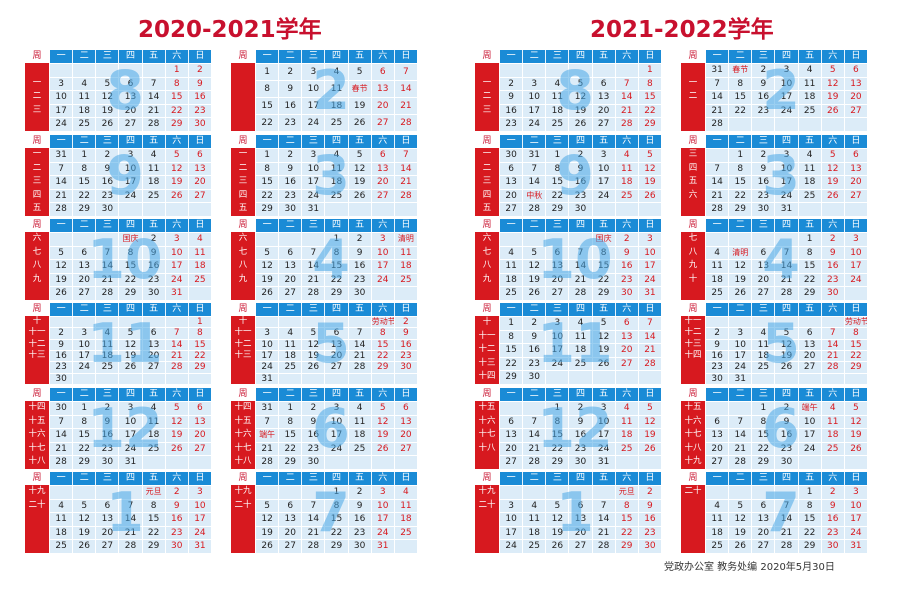  I want to click on day-cell: 5, so click(739, 506).